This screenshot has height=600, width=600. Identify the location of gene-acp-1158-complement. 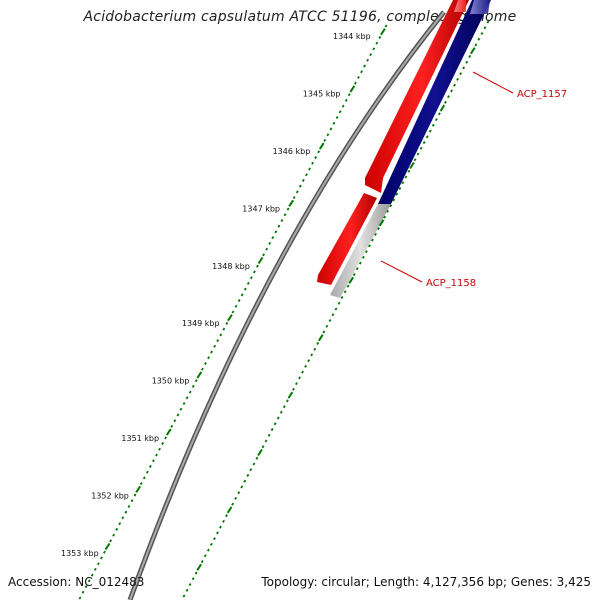
(360, 251).